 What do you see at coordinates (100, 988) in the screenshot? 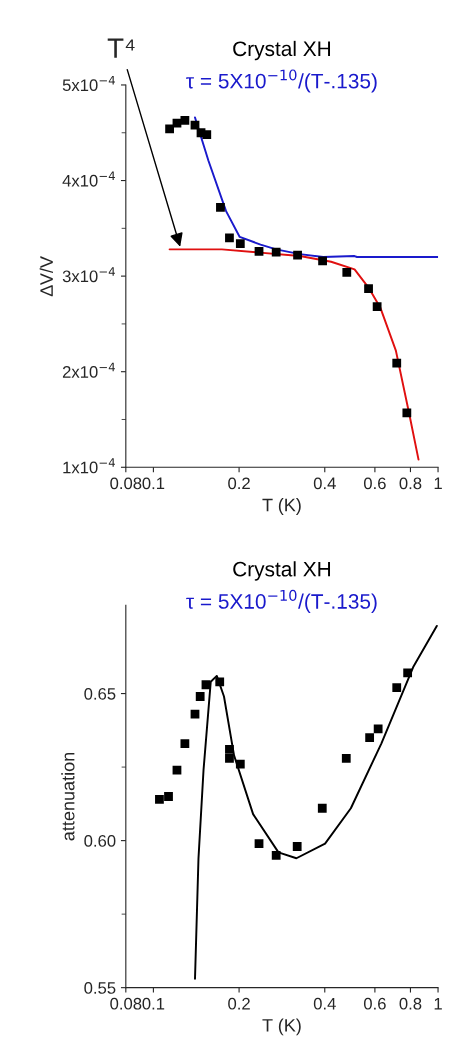
I see `y-tick-label: 0.55` at bounding box center [100, 988].